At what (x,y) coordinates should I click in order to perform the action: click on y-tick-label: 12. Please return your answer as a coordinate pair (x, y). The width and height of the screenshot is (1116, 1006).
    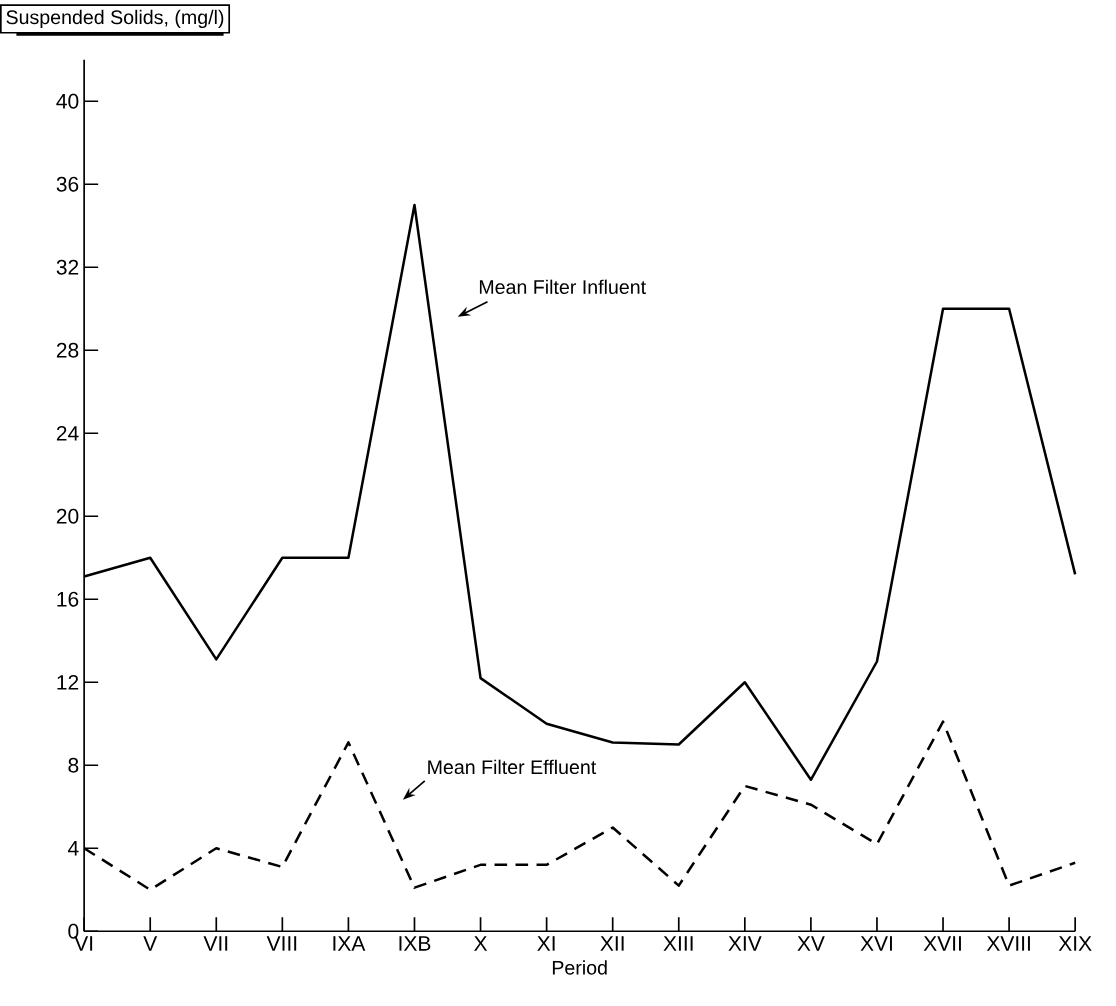
    Looking at the image, I should click on (68, 682).